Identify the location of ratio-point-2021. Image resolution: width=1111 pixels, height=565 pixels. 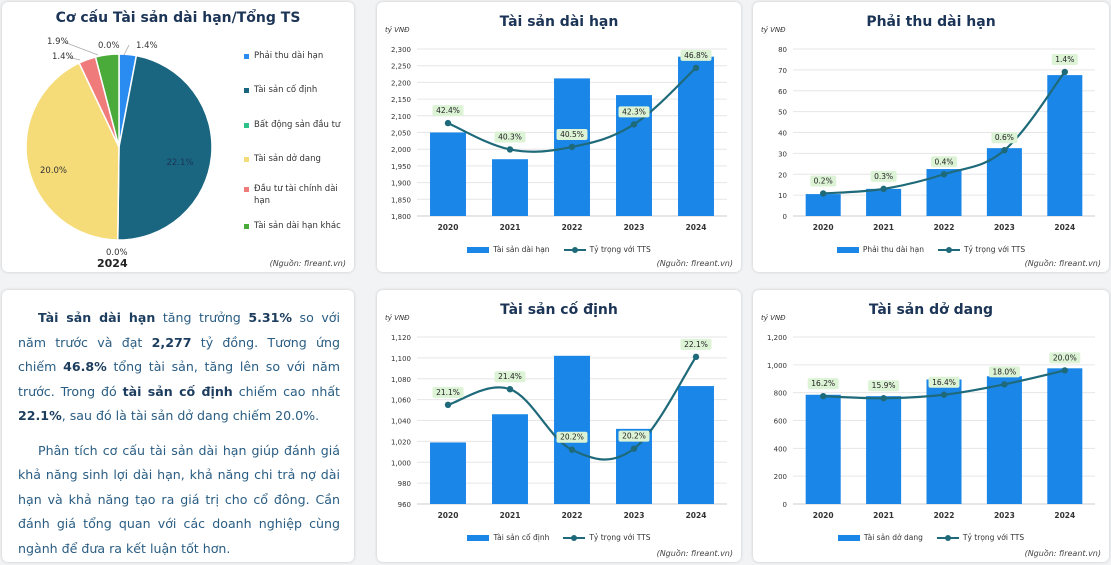
(883, 189).